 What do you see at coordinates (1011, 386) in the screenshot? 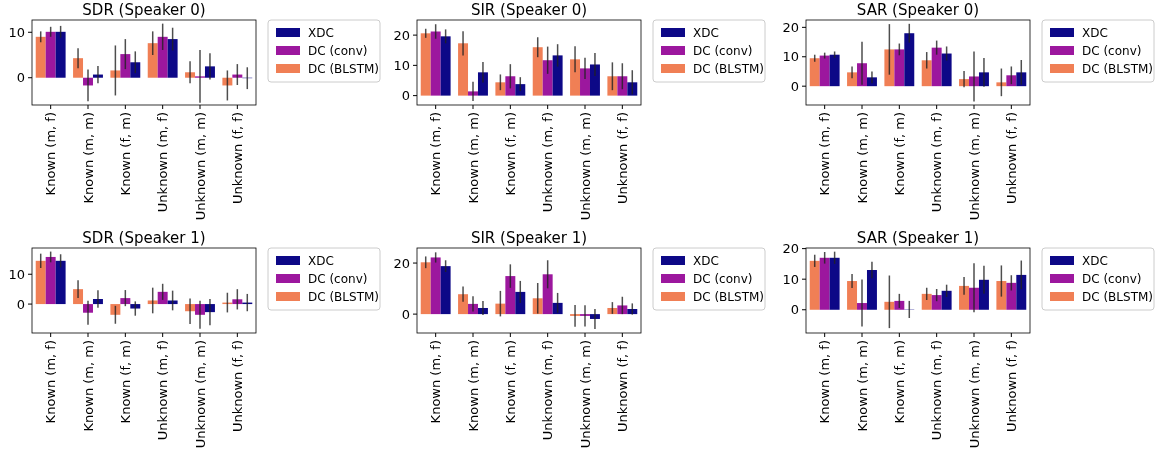
I see `x-tick-label: Unknown (f, f)` at bounding box center [1011, 386].